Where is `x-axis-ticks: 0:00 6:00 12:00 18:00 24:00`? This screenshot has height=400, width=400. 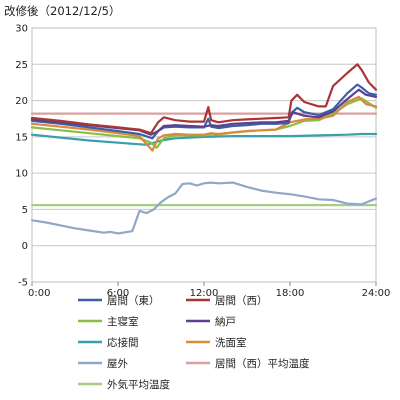
x-axis-ticks: 0:00 6:00 12:00 18:00 24:00 is located at coordinates (209, 290).